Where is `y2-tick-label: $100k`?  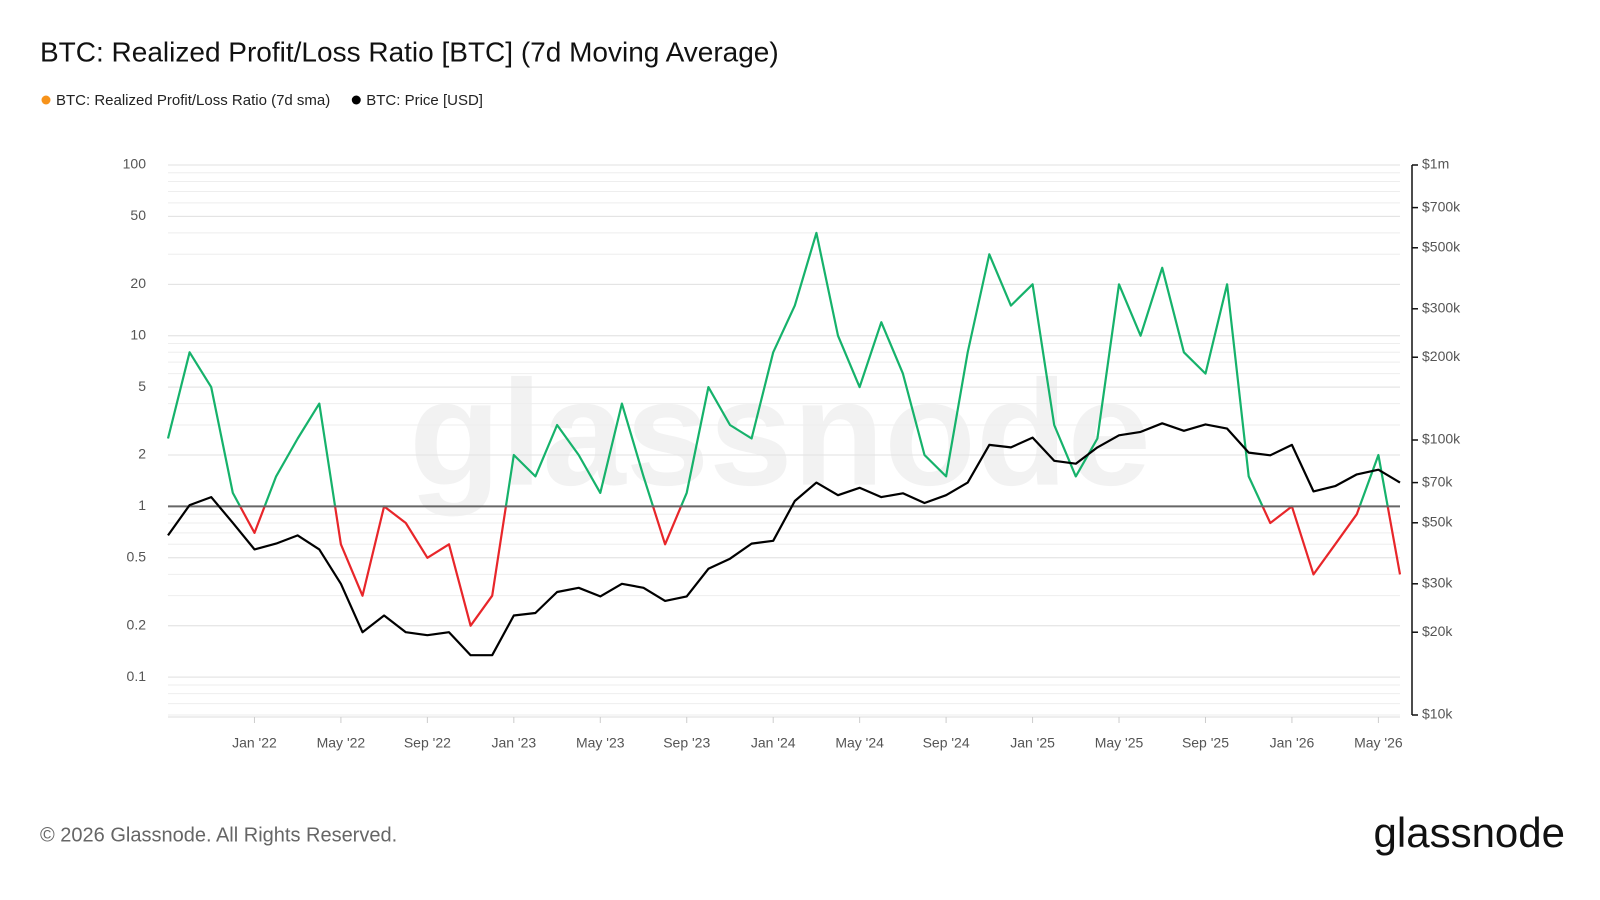
y2-tick-label: $100k is located at coordinates (1441, 439).